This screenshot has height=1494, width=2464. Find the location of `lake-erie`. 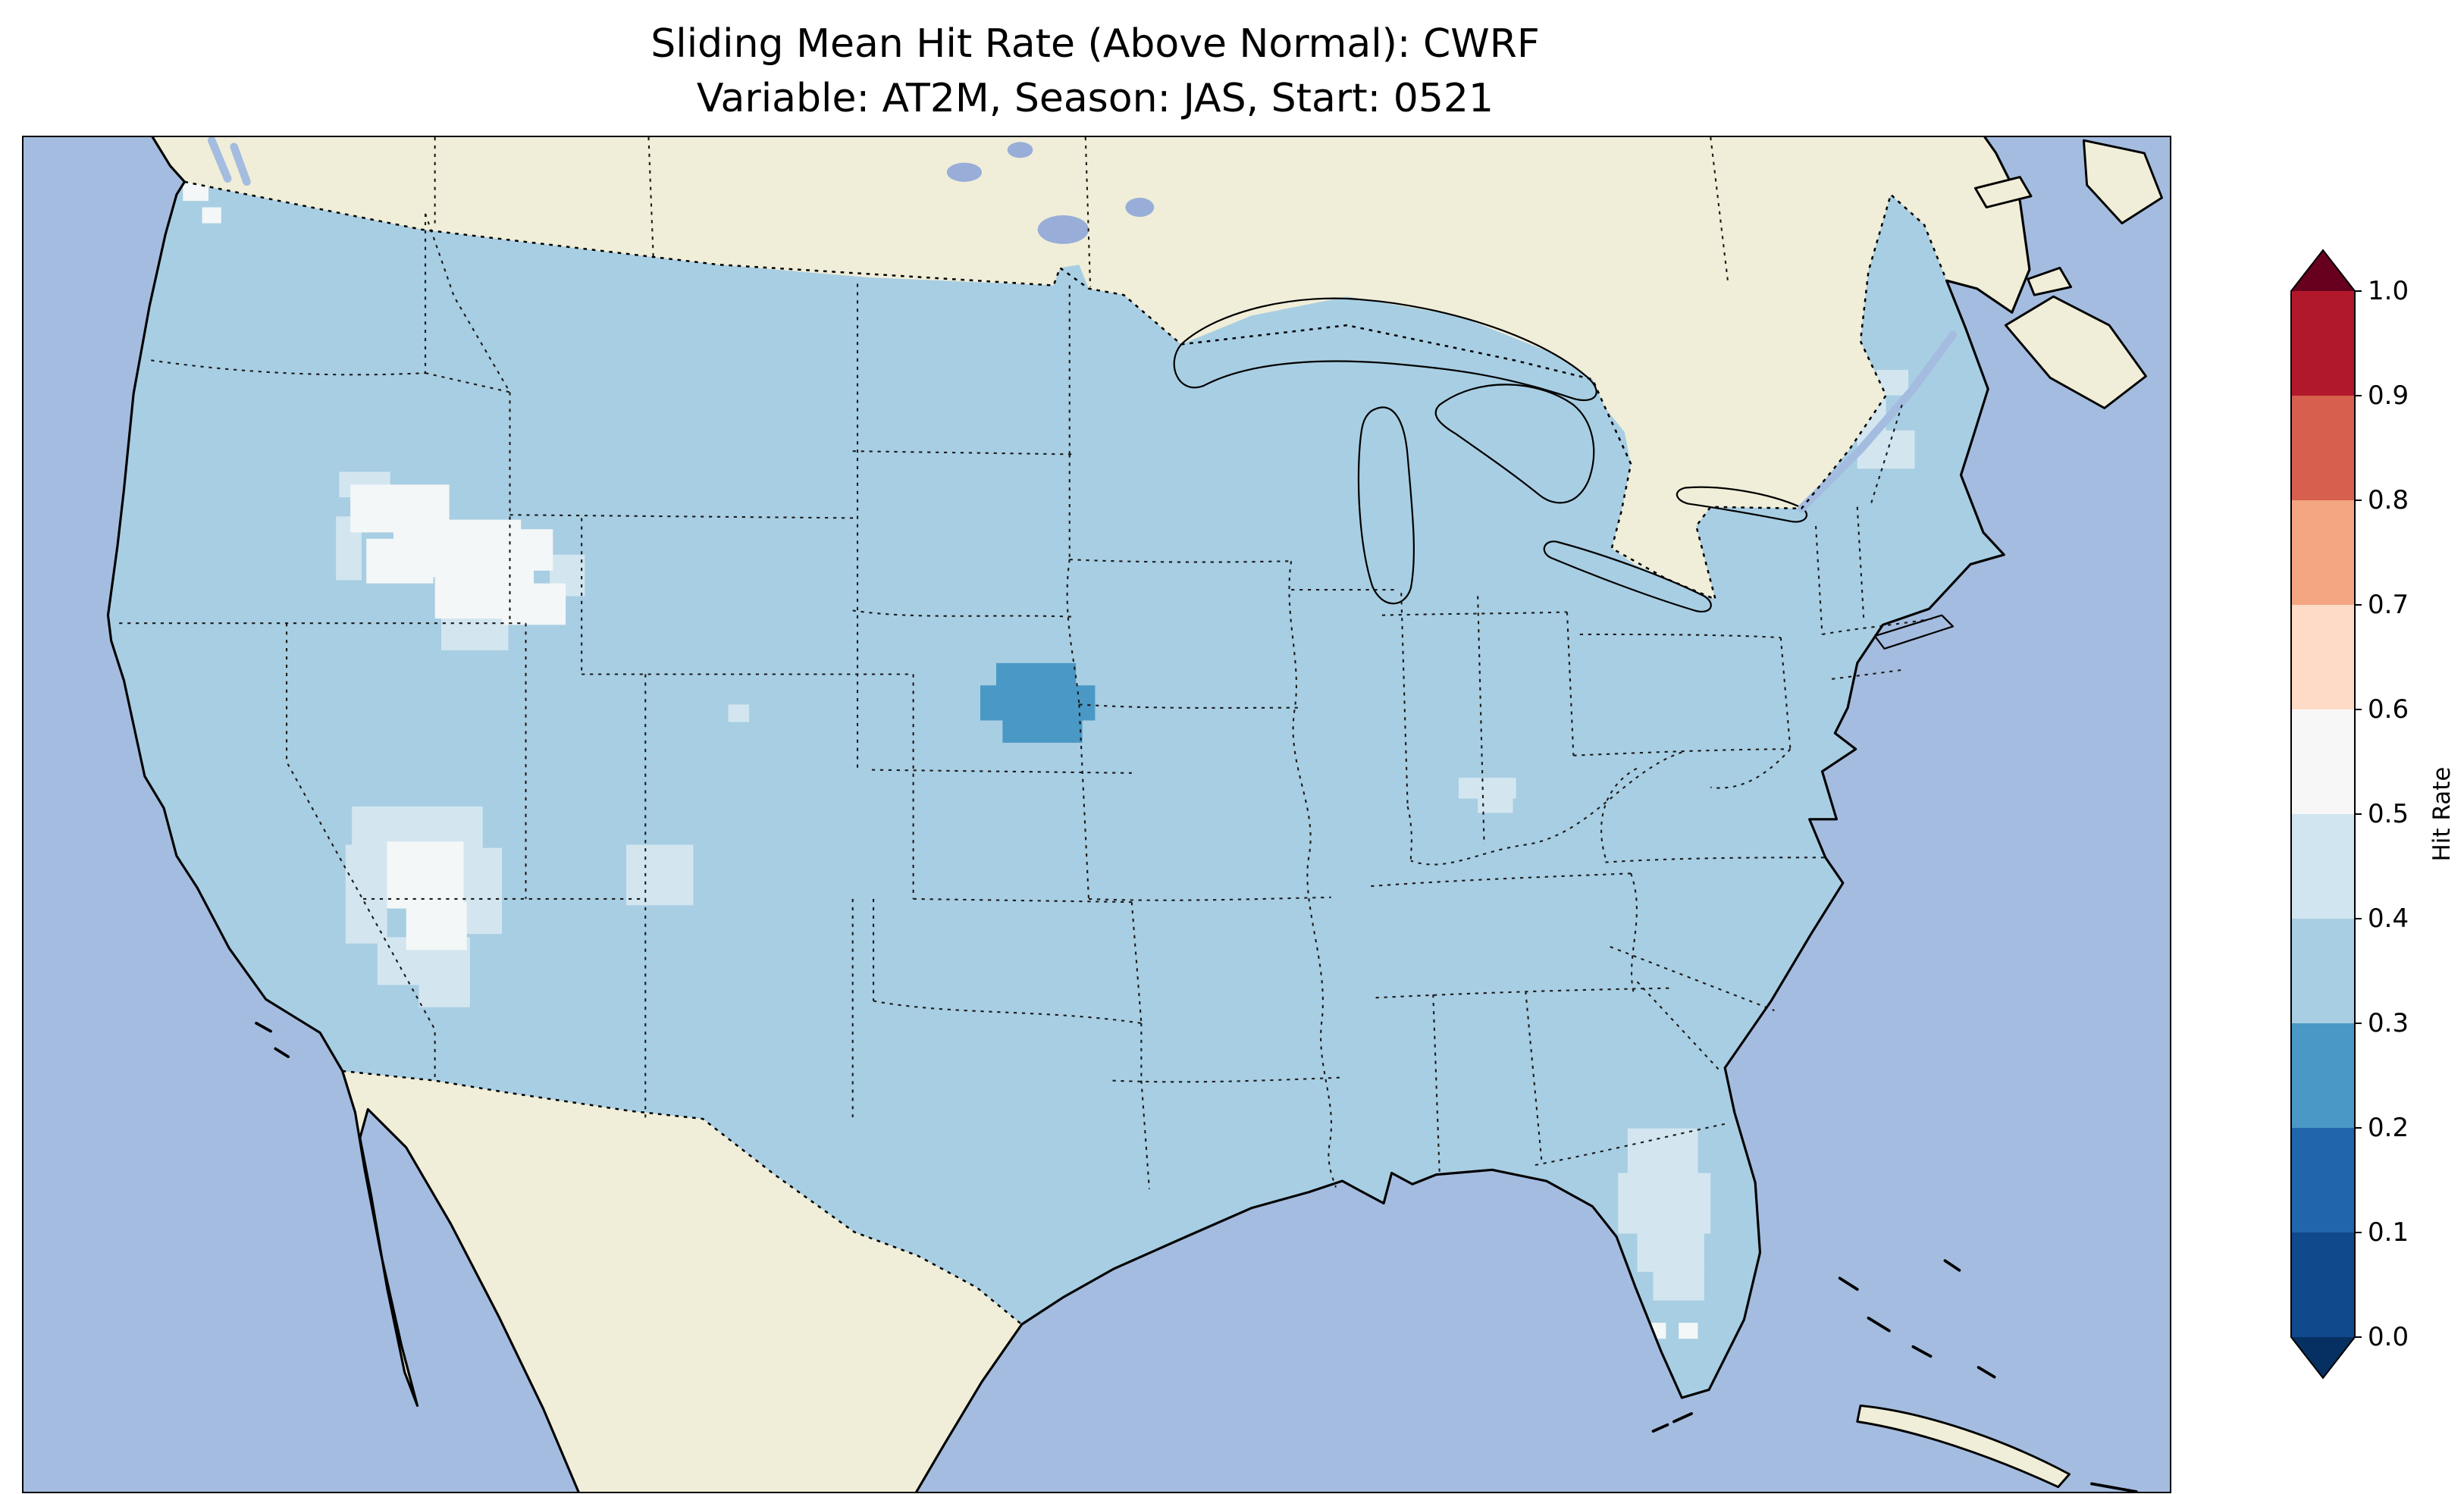

lake-erie is located at coordinates (1628, 576).